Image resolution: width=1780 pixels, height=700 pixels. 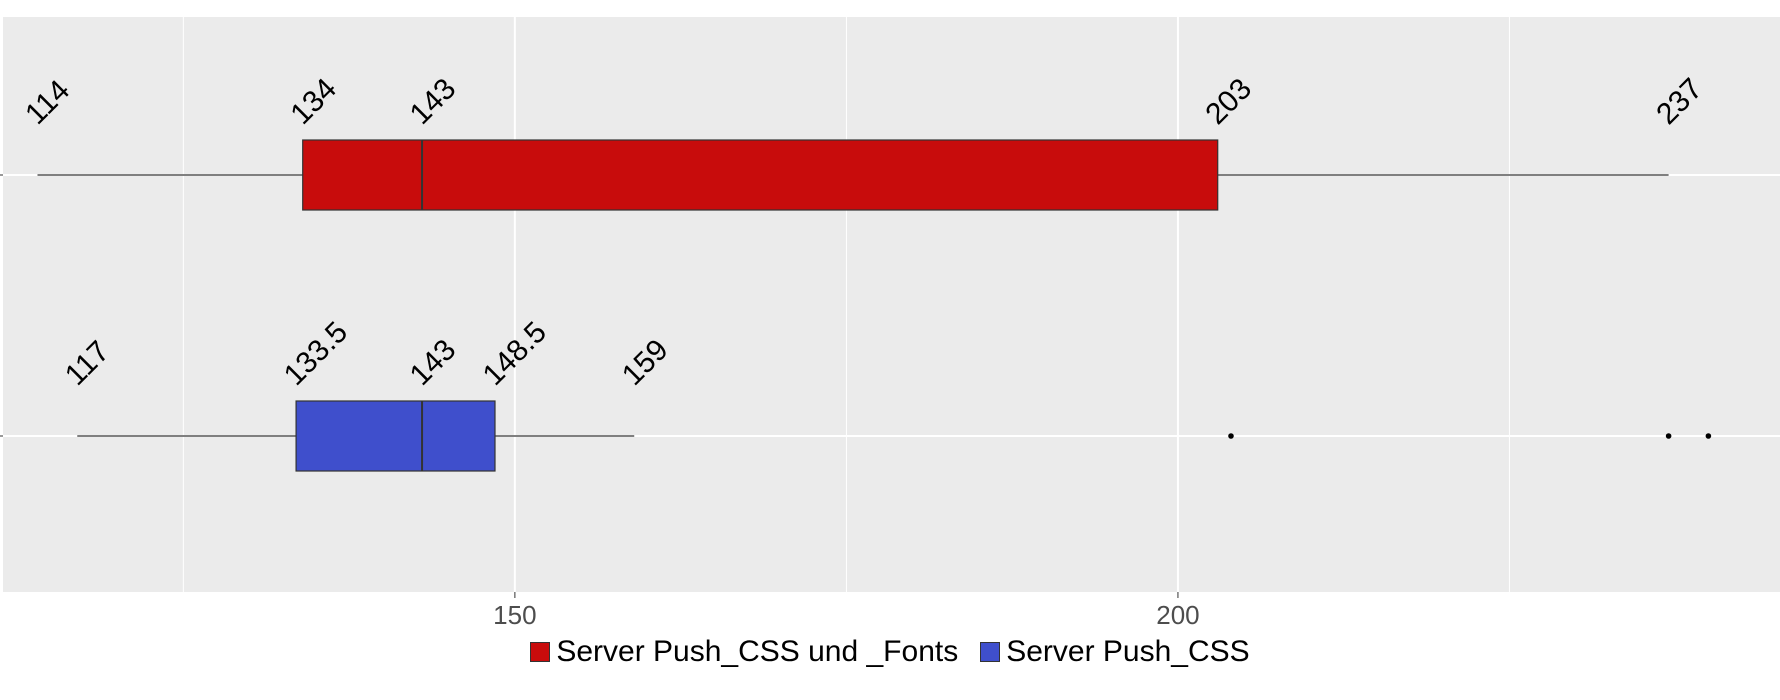 What do you see at coordinates (846, 611) in the screenshot?
I see `x-axis-ticks: 150 200` at bounding box center [846, 611].